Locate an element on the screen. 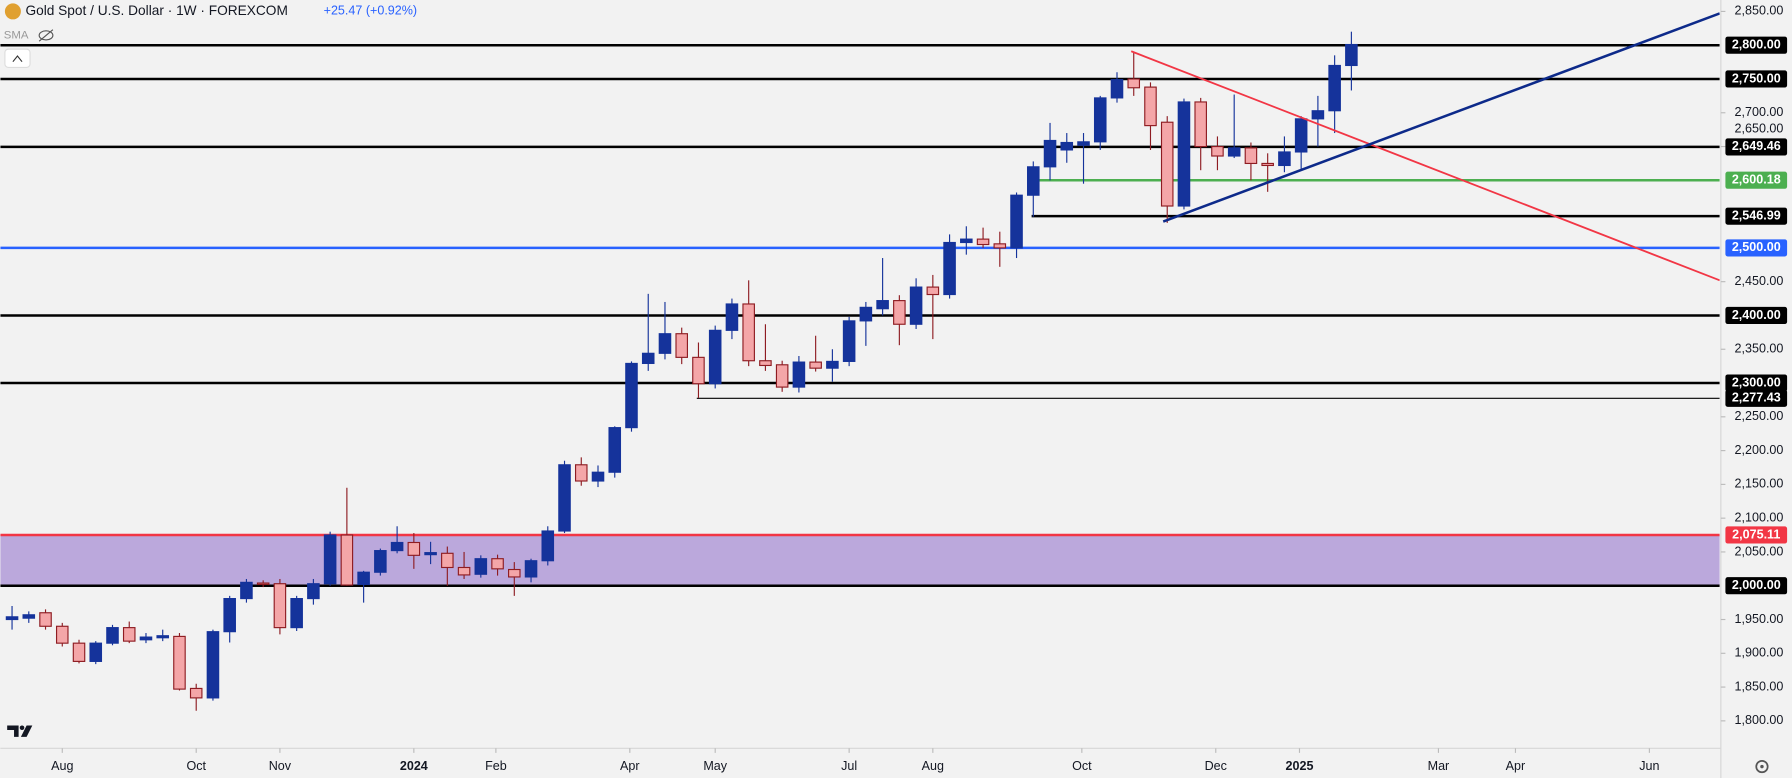 The width and height of the screenshot is (1792, 778). x-tick-label: Feb is located at coordinates (496, 766).